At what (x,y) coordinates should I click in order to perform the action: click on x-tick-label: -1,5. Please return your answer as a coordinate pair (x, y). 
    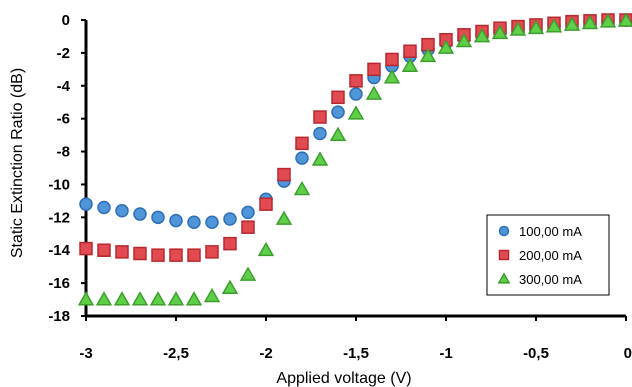
    Looking at the image, I should click on (356, 353).